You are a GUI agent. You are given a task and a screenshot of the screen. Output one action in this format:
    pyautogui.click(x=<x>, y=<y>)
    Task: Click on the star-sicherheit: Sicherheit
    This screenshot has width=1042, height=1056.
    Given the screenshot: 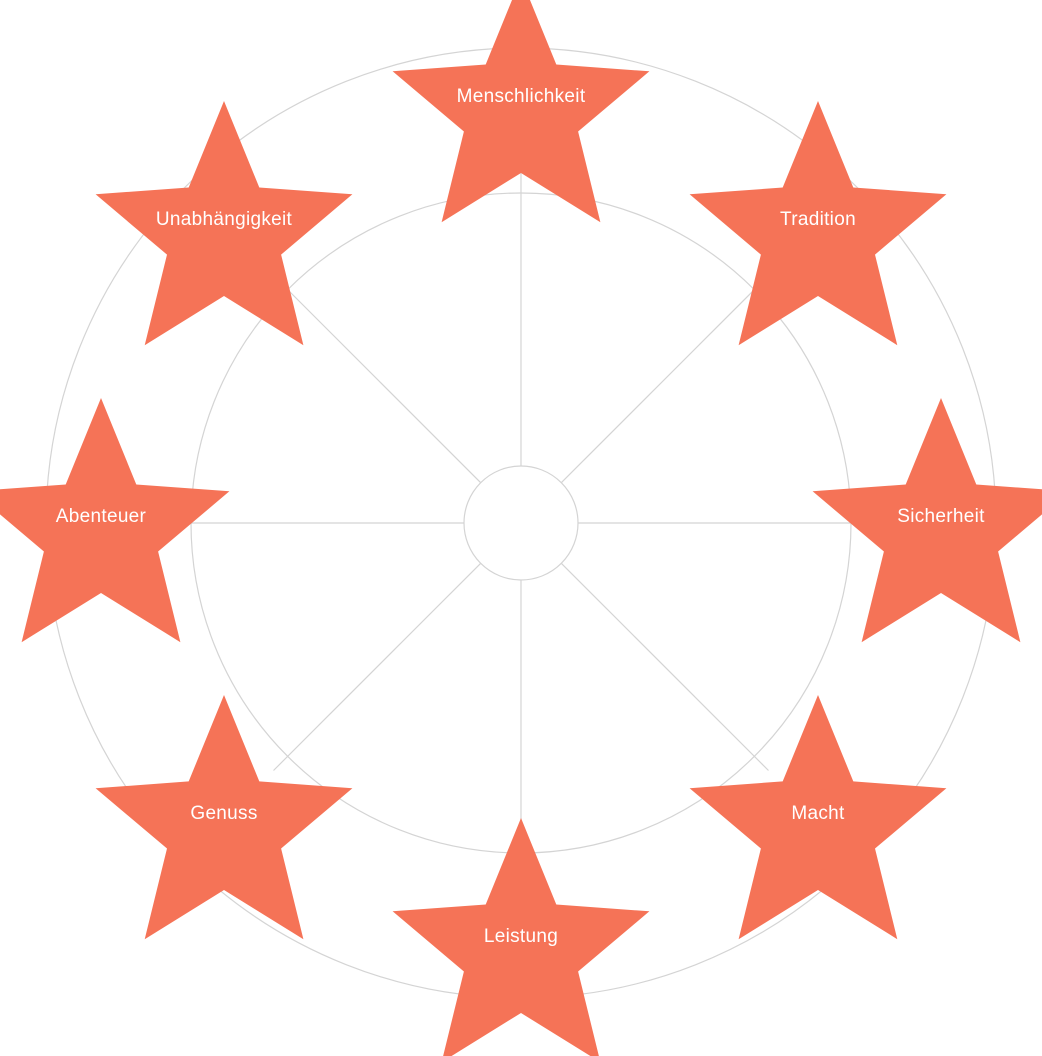 What is the action you would take?
    pyautogui.click(x=927, y=520)
    